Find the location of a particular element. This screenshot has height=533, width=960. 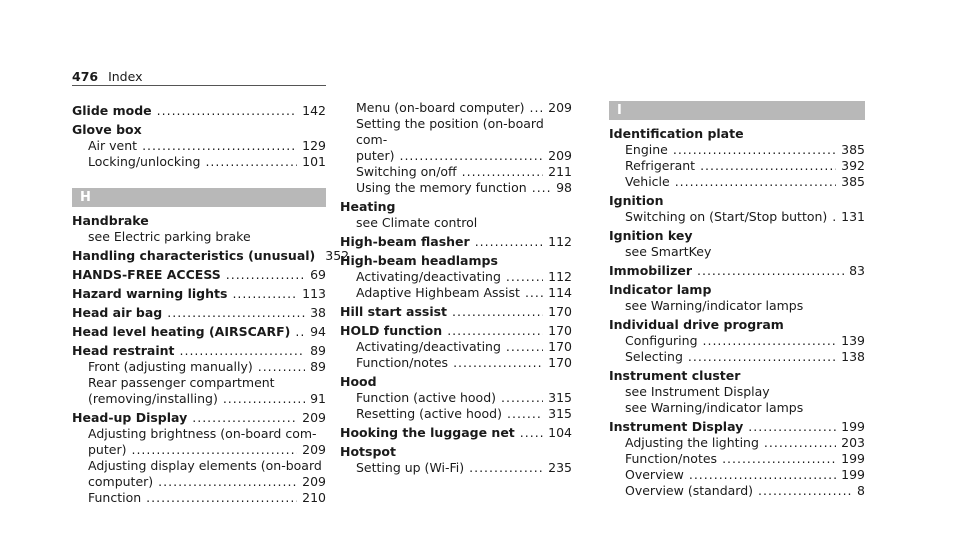

index-subentry: Vehicle 385 is located at coordinates (737, 182).